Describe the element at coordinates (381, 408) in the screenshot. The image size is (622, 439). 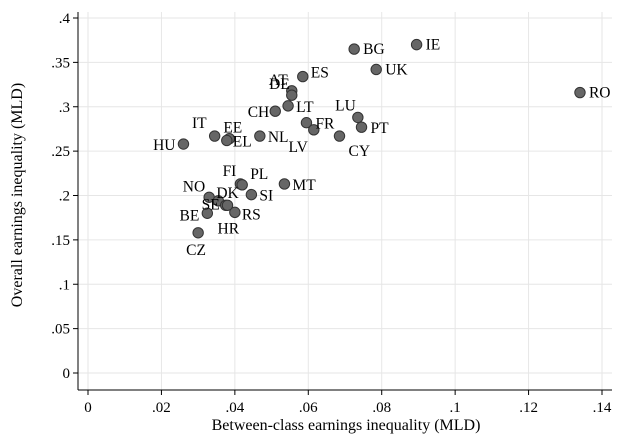
I see `x-tick-label: .08` at that location.